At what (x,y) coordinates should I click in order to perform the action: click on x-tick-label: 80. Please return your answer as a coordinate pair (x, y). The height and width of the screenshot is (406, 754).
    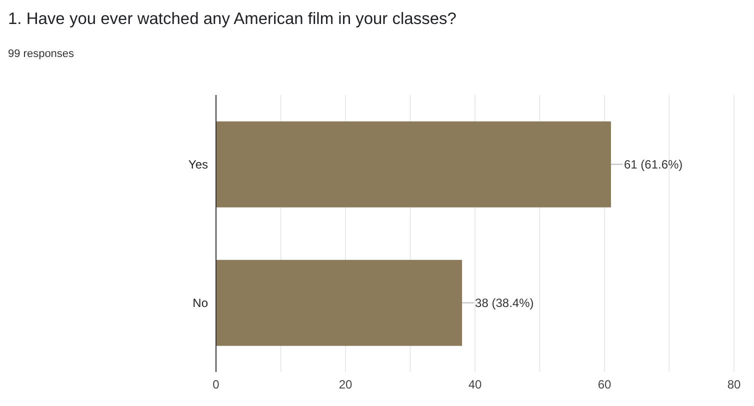
    Looking at the image, I should click on (734, 385).